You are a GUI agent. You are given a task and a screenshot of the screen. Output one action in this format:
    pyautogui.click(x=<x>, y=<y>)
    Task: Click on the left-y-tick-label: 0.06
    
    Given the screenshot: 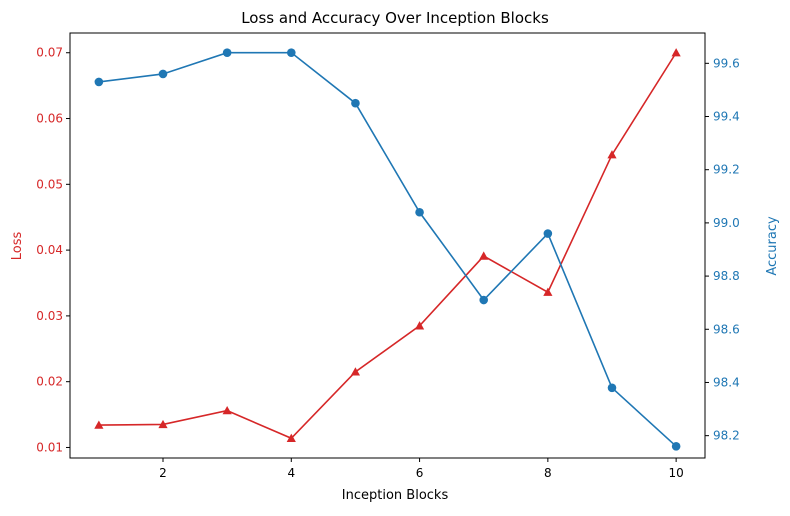 What is the action you would take?
    pyautogui.click(x=49, y=119)
    